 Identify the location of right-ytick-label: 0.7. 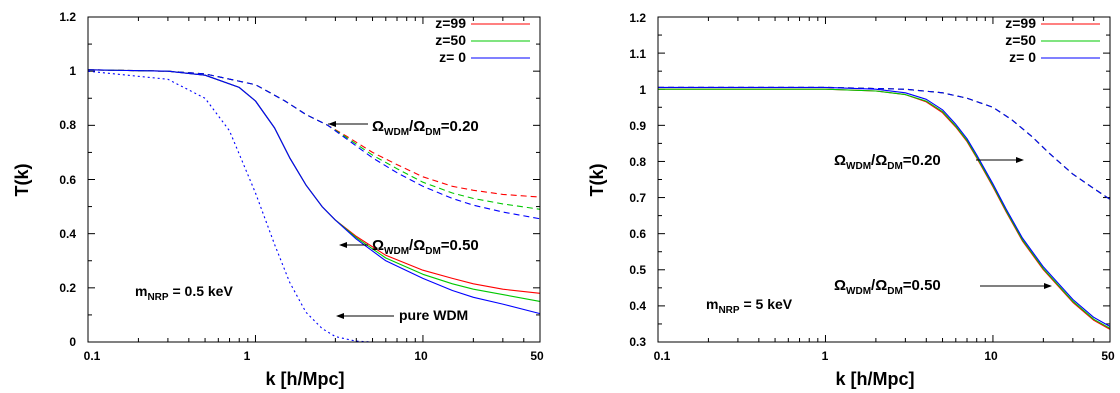
(637, 198).